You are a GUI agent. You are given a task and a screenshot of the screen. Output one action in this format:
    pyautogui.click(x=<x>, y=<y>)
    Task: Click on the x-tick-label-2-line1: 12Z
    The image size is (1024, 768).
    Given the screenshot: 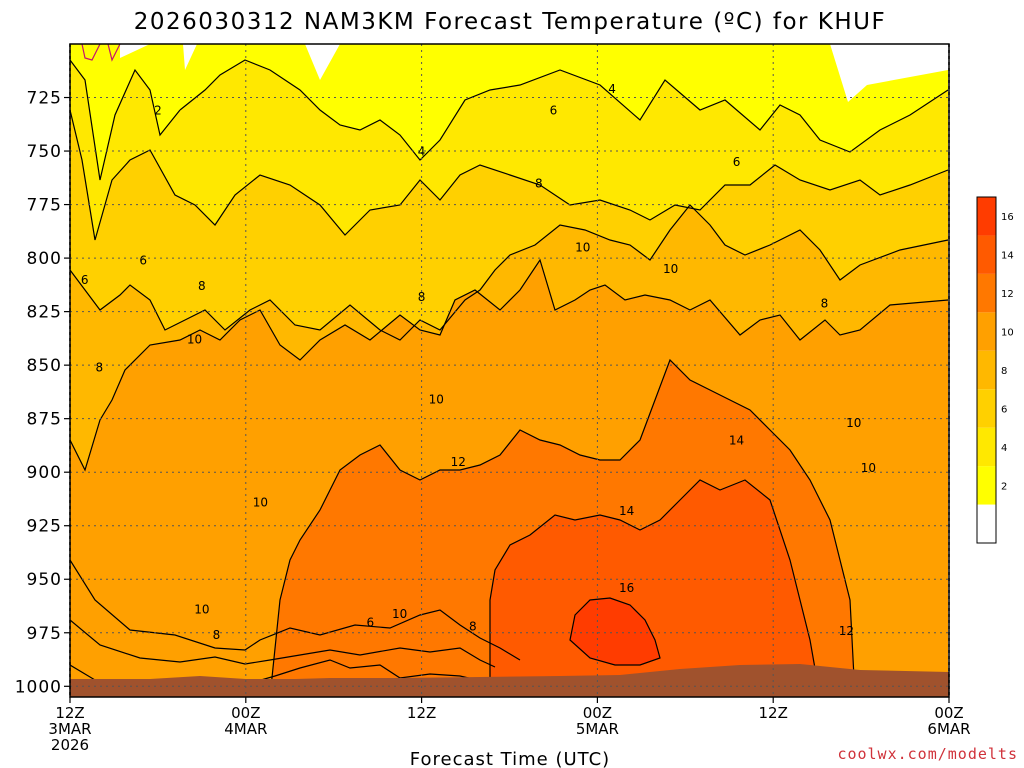 What is the action you would take?
    pyautogui.click(x=421, y=713)
    